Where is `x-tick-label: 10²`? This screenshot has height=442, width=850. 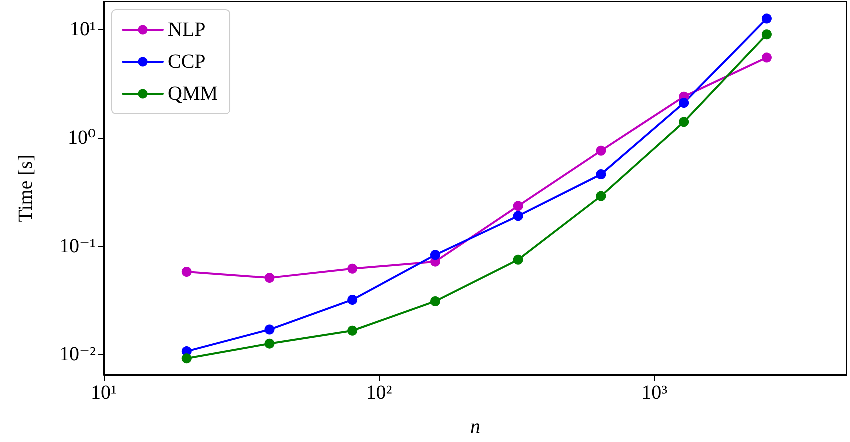
x-tick-label: 10² is located at coordinates (379, 393).